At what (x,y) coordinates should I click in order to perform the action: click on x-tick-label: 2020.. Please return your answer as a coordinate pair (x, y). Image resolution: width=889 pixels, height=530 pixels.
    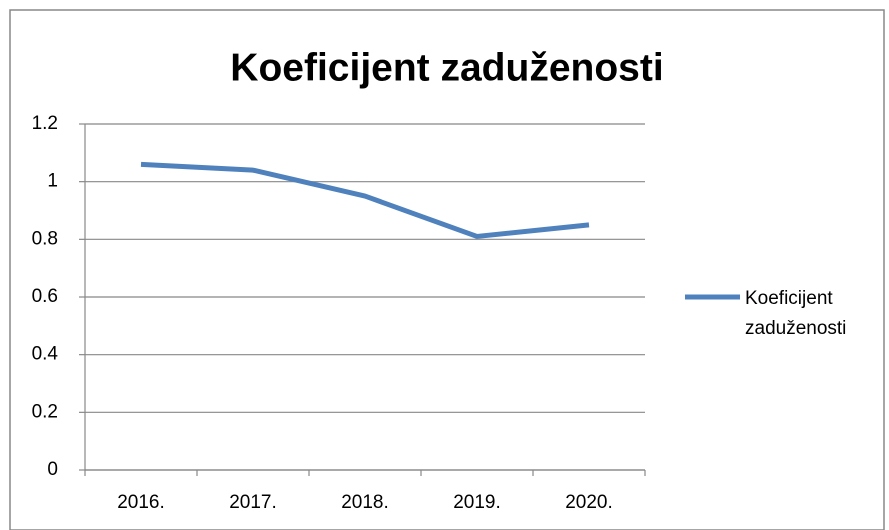
    Looking at the image, I should click on (589, 502).